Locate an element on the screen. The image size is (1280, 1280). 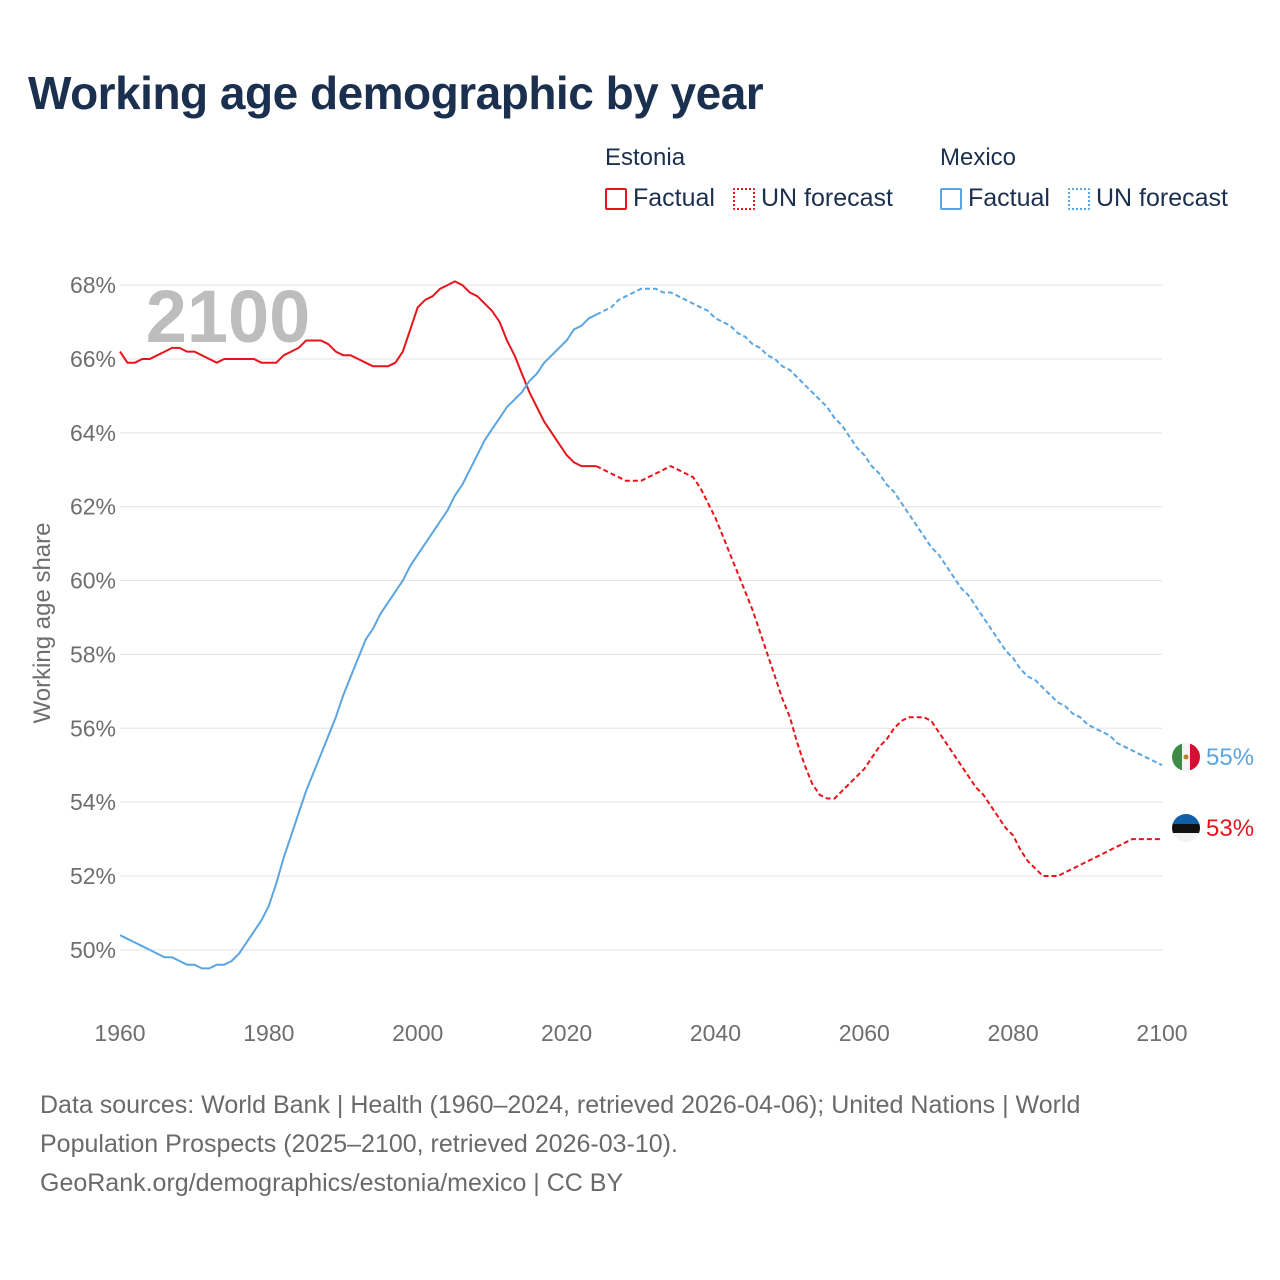
estonia-forecast-line is located at coordinates (878, 671).